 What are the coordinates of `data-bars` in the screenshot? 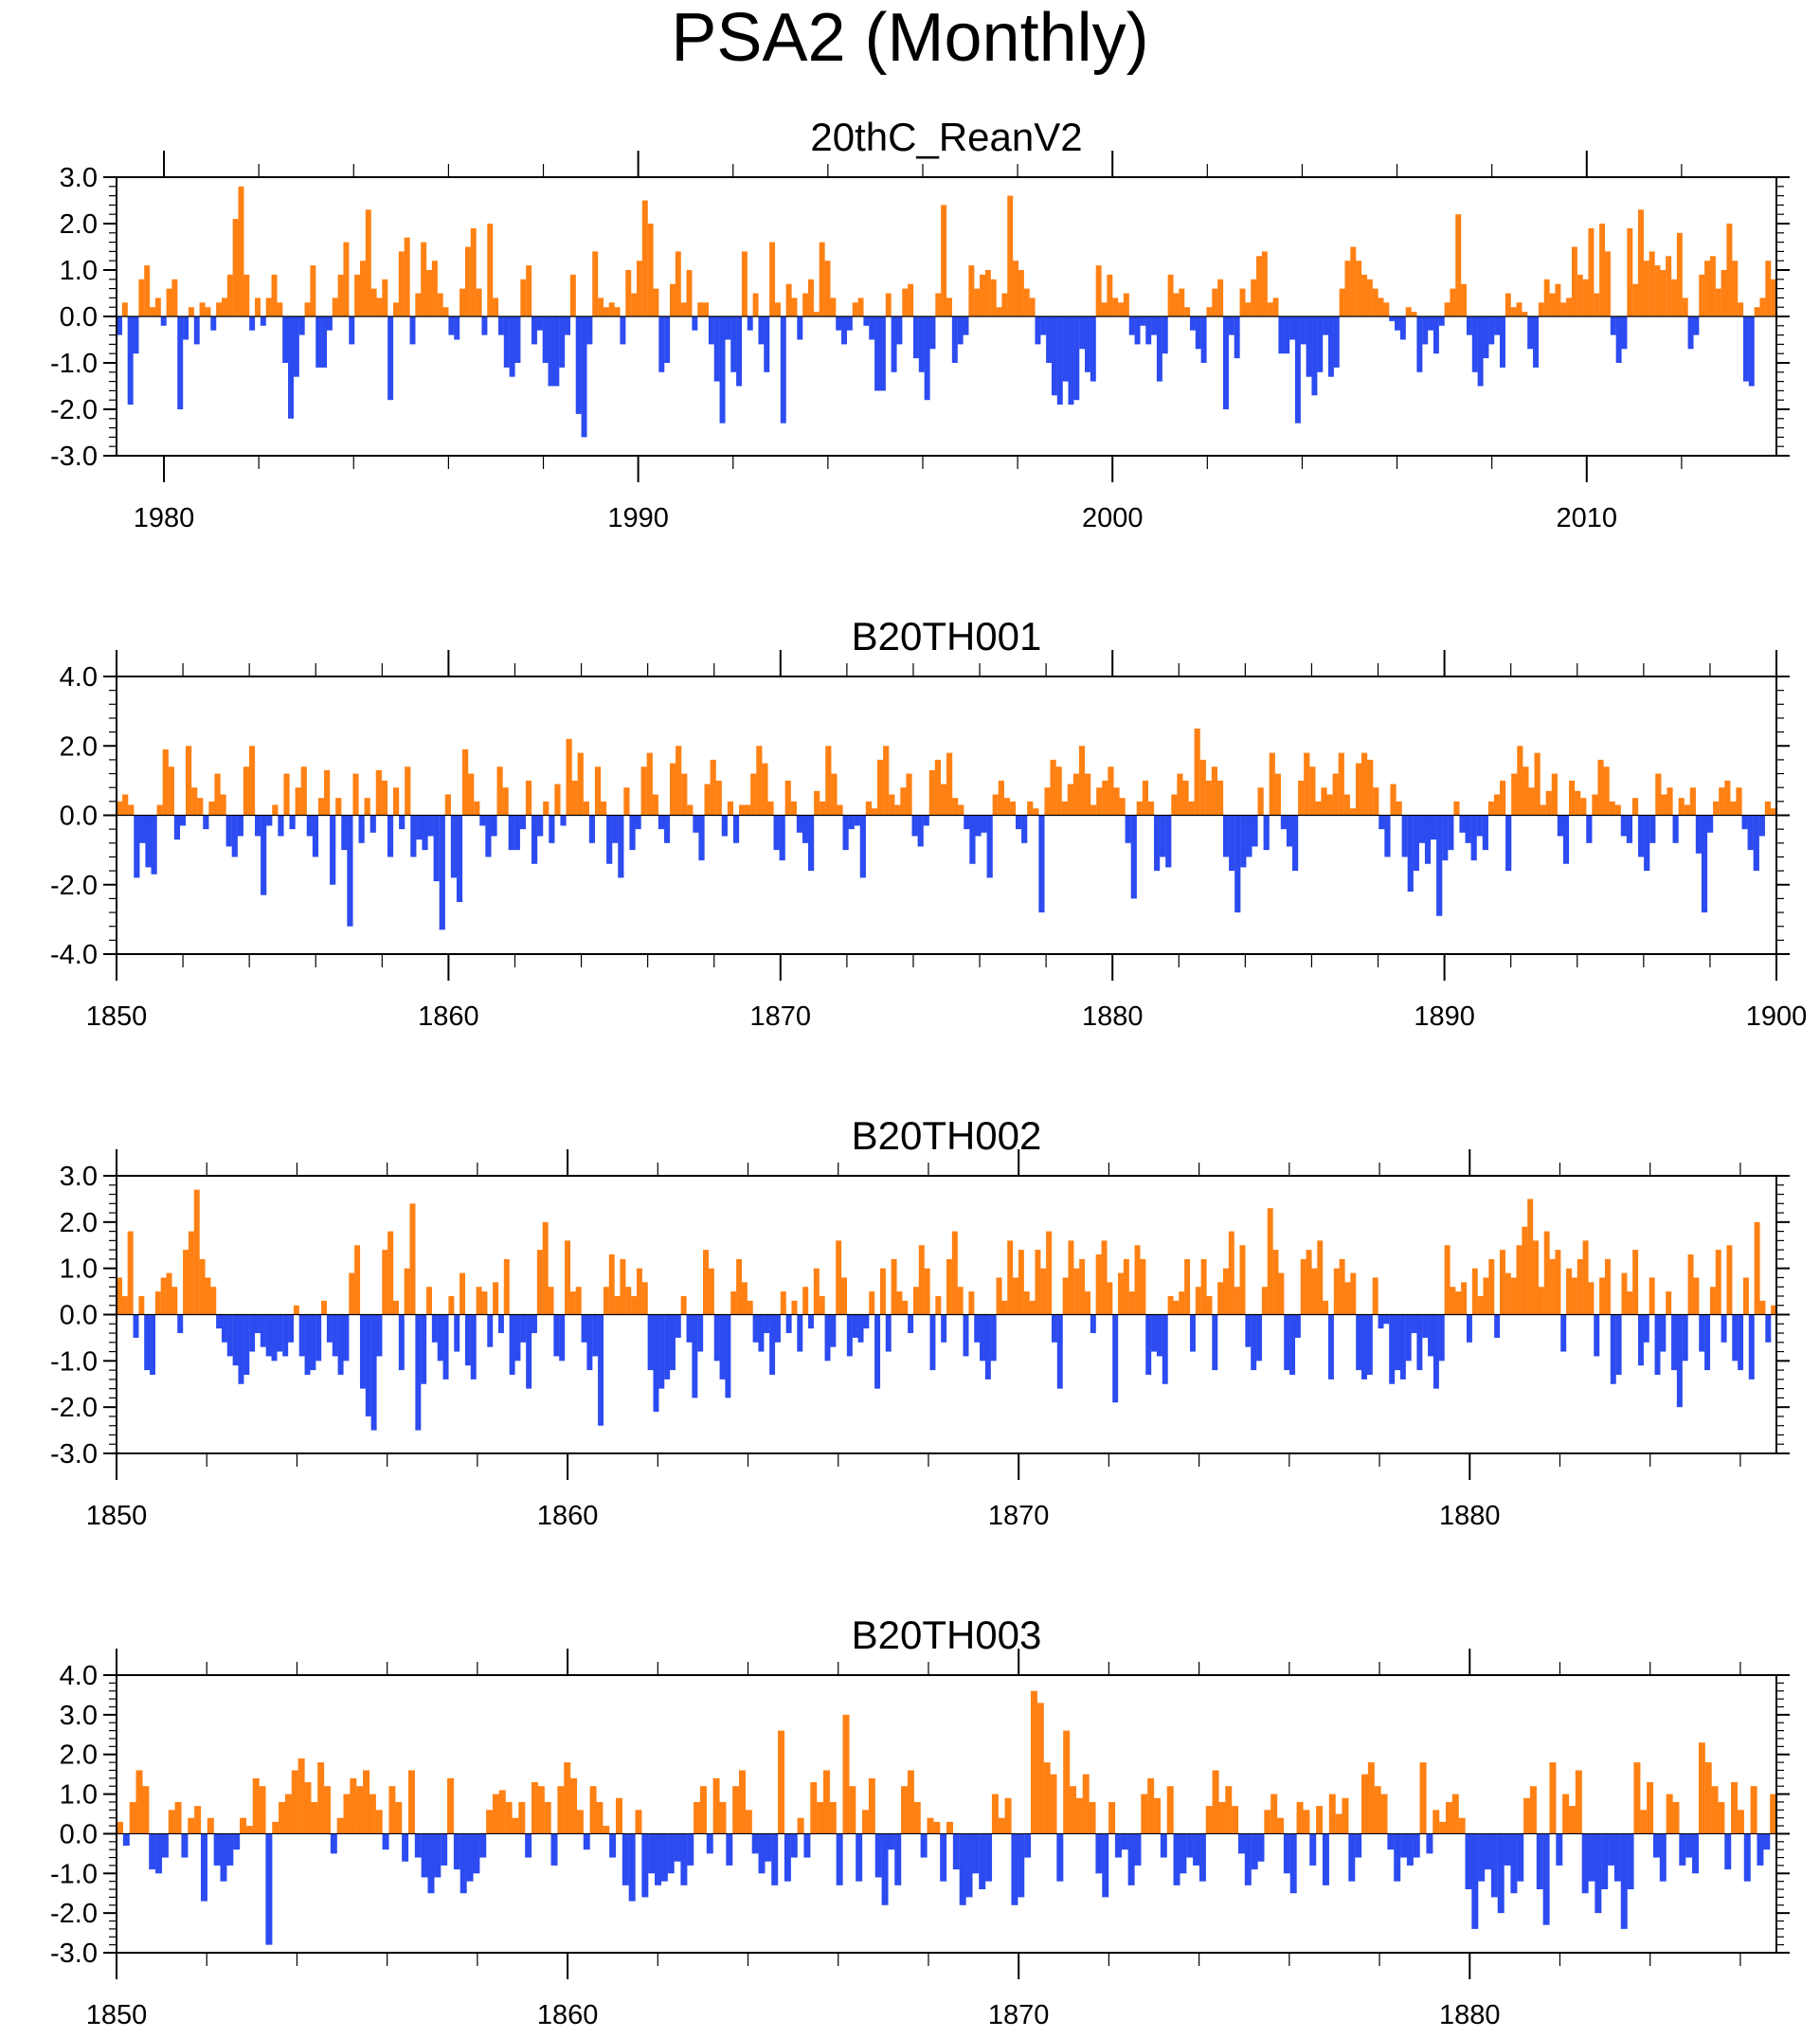 It's located at (947, 1817).